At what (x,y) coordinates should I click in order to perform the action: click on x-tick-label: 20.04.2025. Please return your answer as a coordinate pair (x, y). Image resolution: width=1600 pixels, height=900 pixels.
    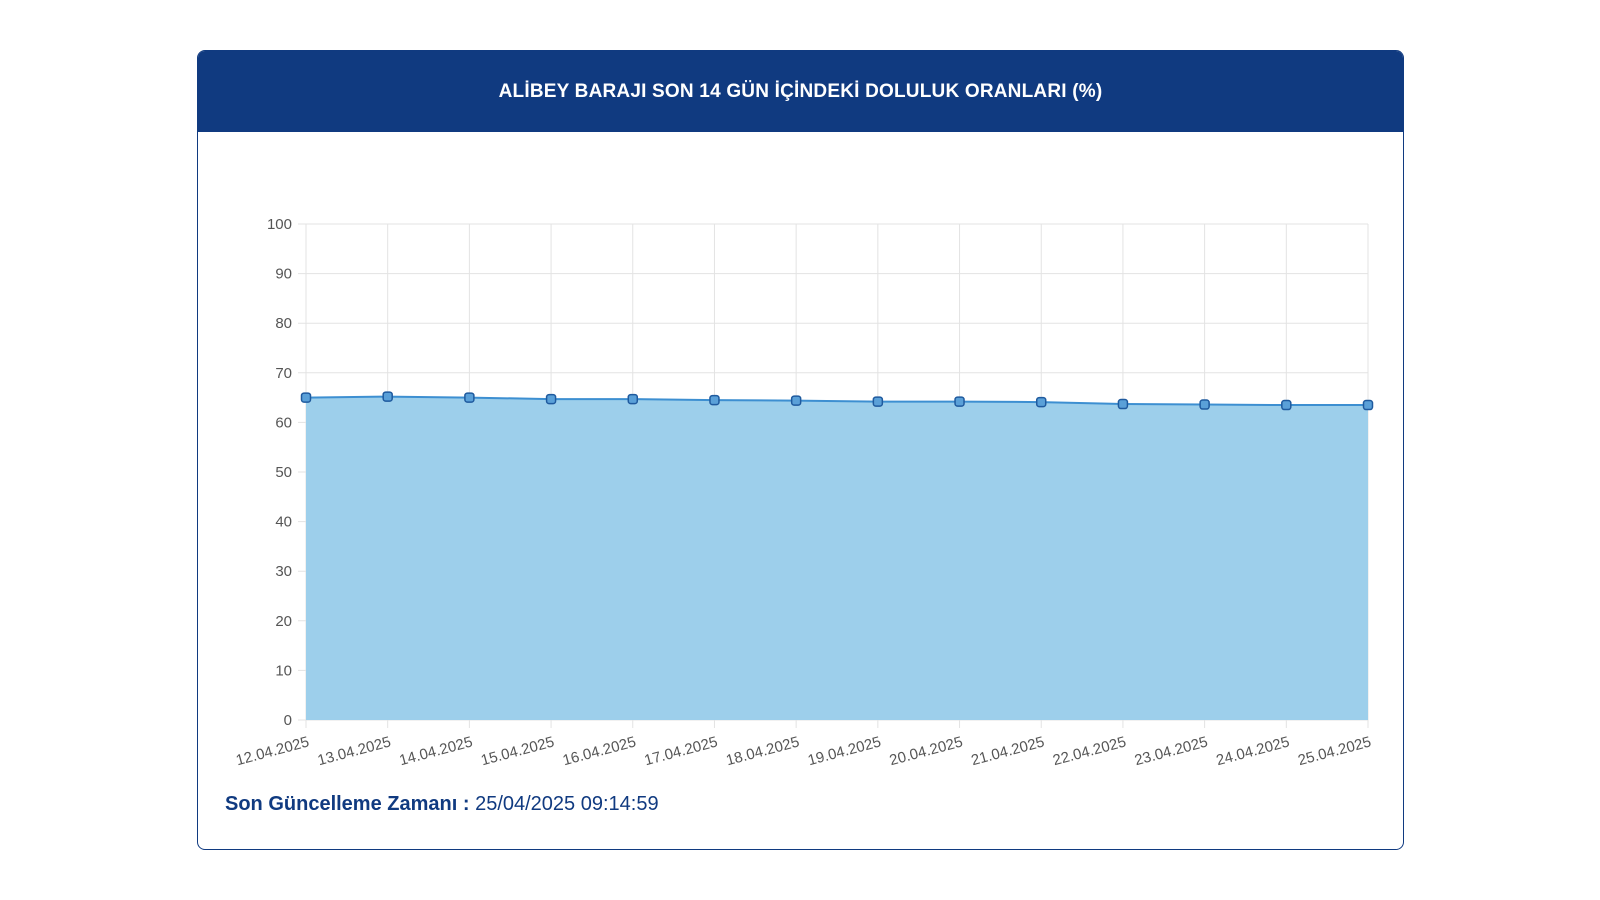
    Looking at the image, I should click on (926, 751).